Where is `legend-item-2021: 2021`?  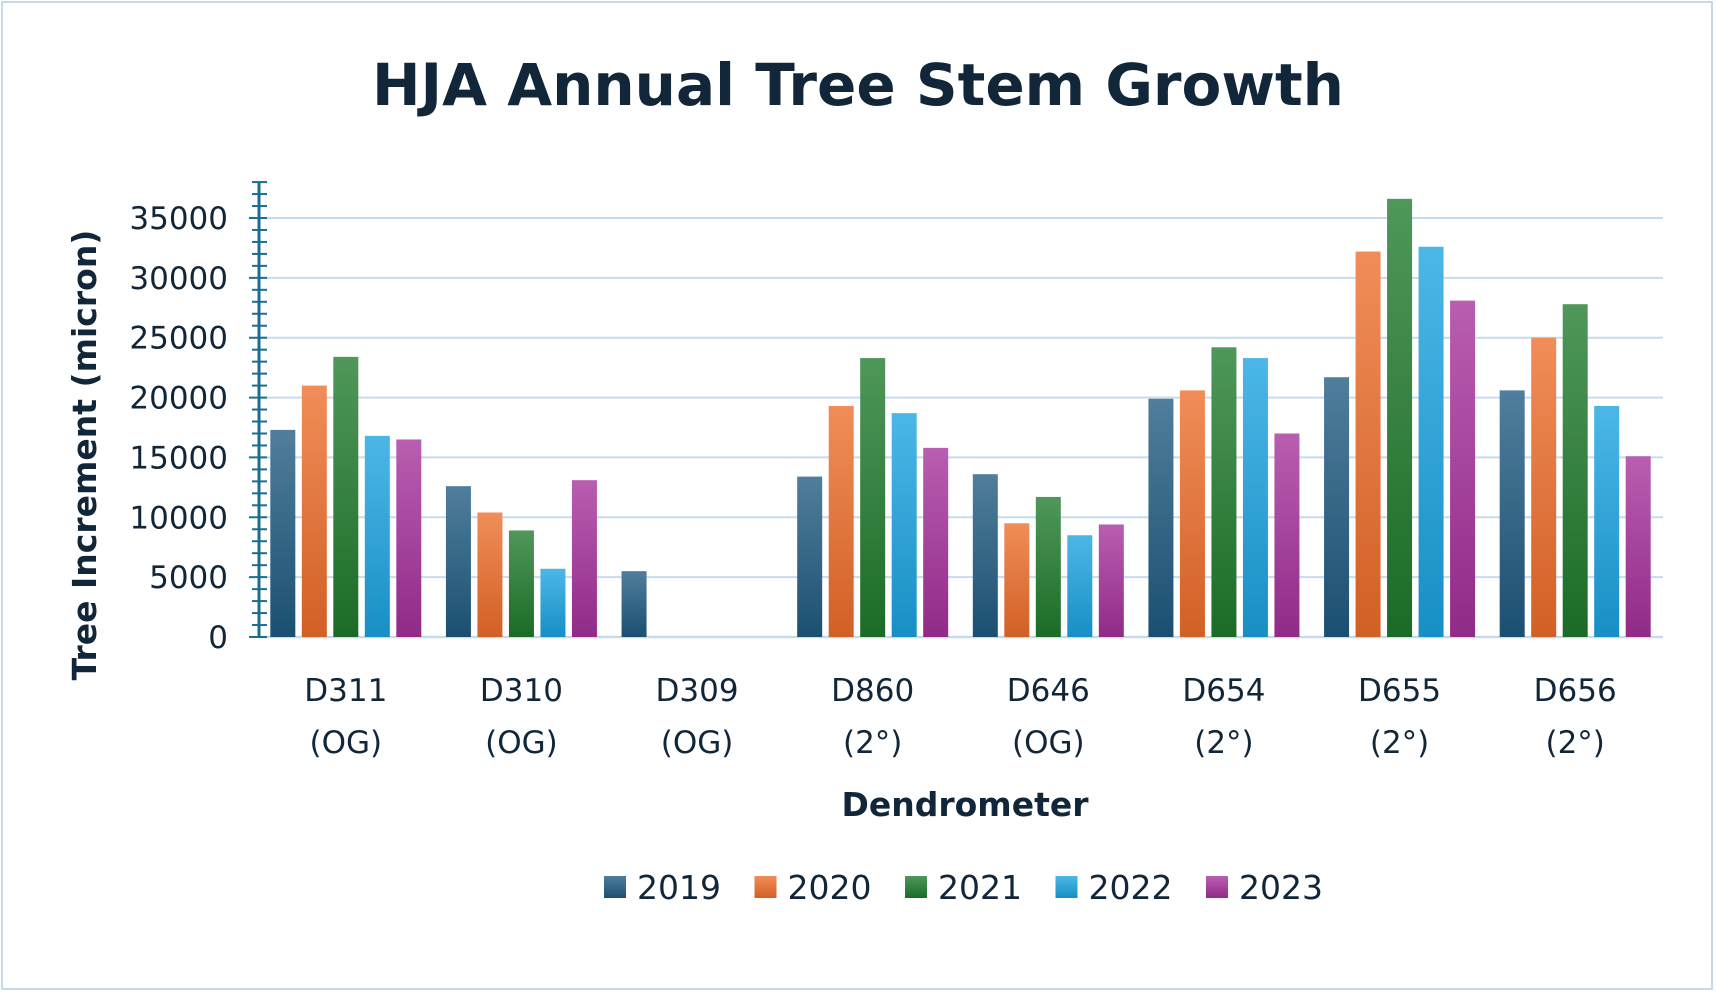 legend-item-2021: 2021 is located at coordinates (963, 887).